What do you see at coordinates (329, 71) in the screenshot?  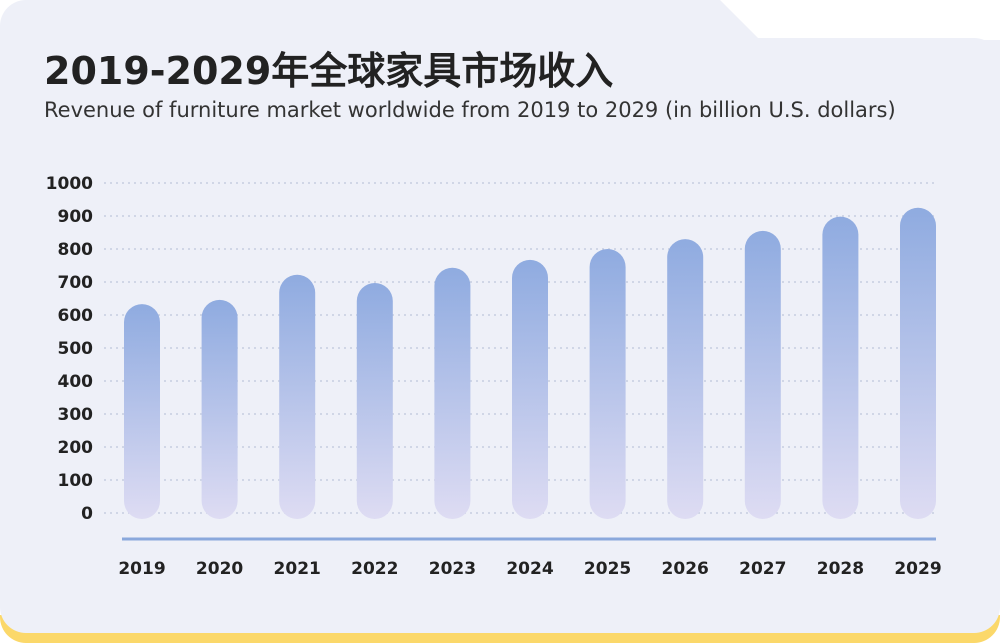 I see `chart-title: 2019-2029年全球家具市场收入` at bounding box center [329, 71].